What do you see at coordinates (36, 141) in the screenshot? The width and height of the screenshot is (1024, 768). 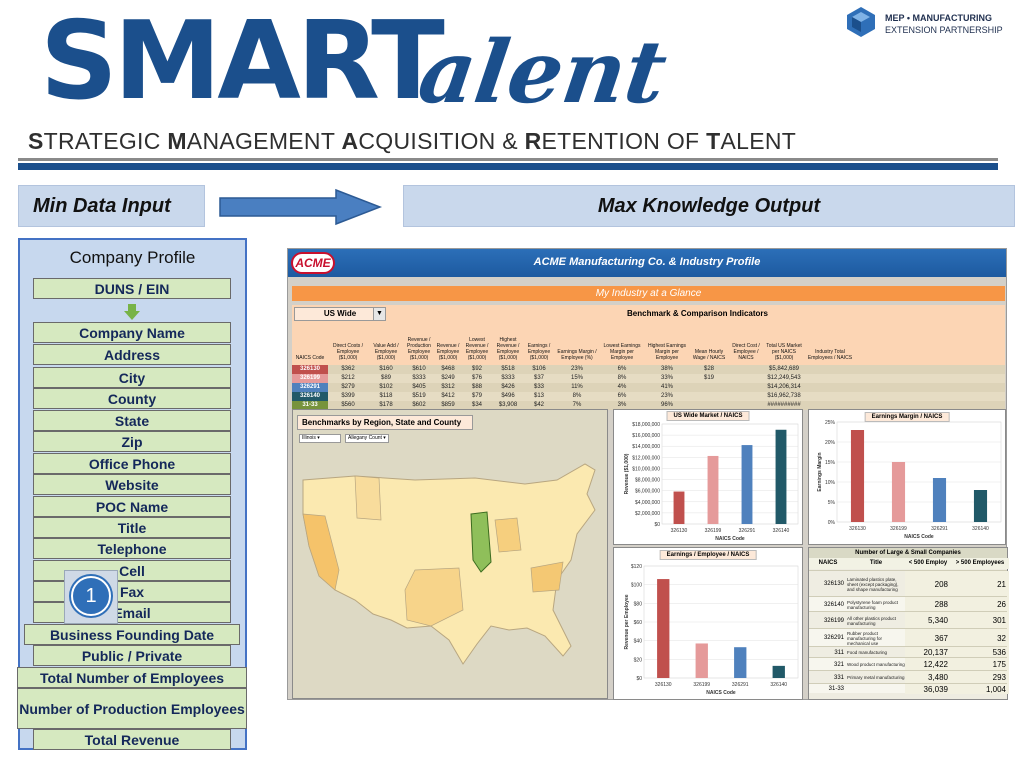 I see `tagline-initial: S` at bounding box center [36, 141].